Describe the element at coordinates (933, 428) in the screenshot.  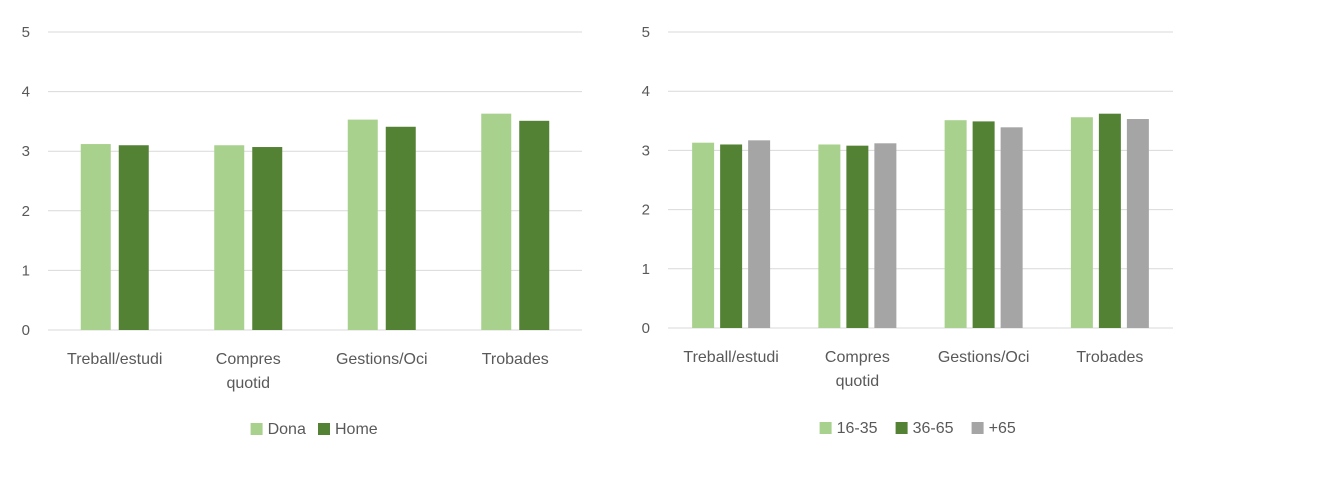
I see `legend-label: 36-65` at that location.